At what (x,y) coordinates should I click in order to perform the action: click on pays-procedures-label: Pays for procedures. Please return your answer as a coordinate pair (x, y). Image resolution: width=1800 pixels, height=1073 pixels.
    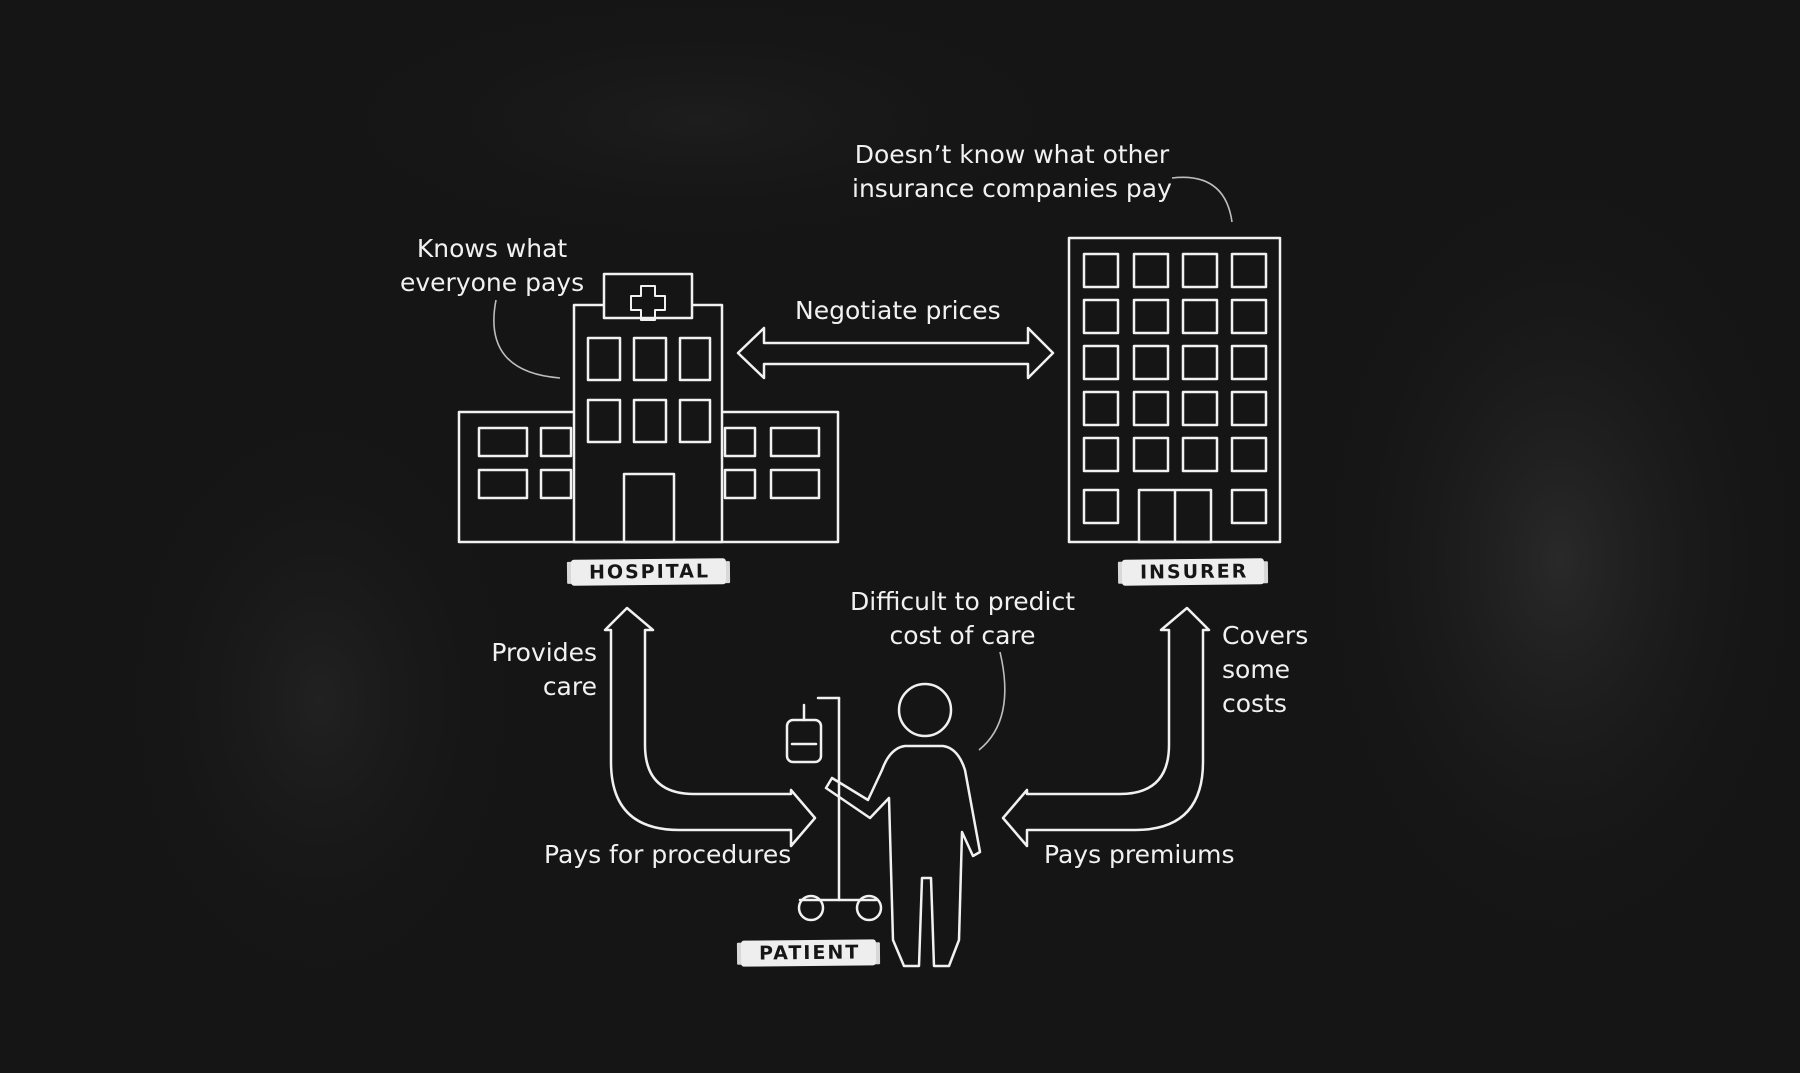
    Looking at the image, I should click on (668, 854).